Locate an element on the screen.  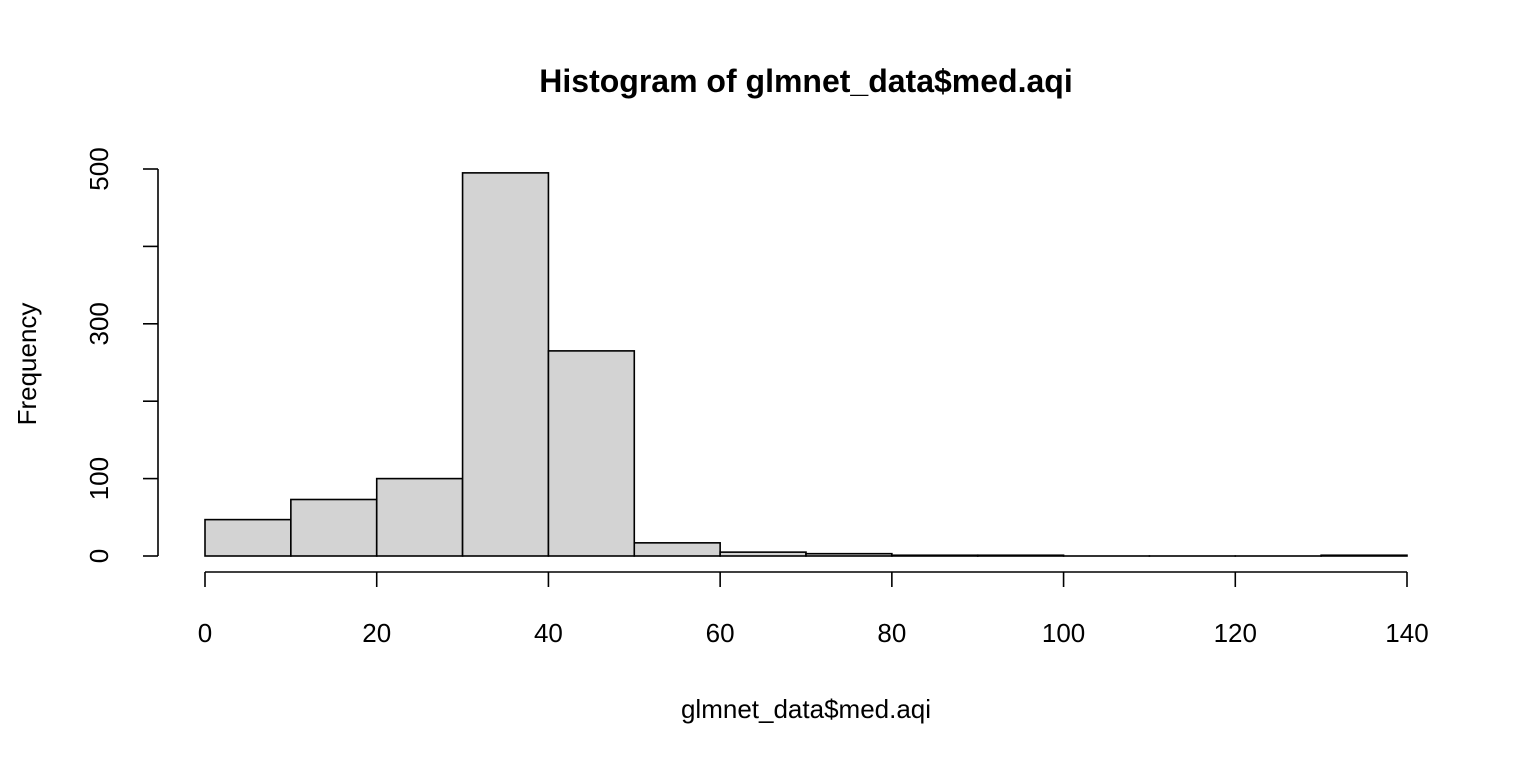
x-tick-label: 0 is located at coordinates (205, 633).